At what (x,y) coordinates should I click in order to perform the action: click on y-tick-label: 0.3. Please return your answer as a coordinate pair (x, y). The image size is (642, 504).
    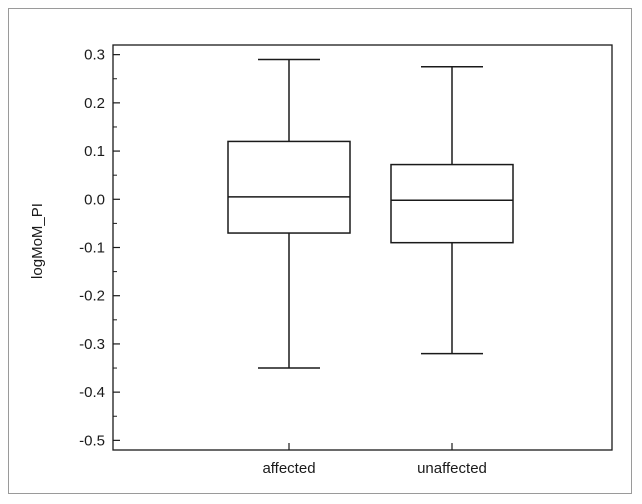
    Looking at the image, I should click on (94, 55).